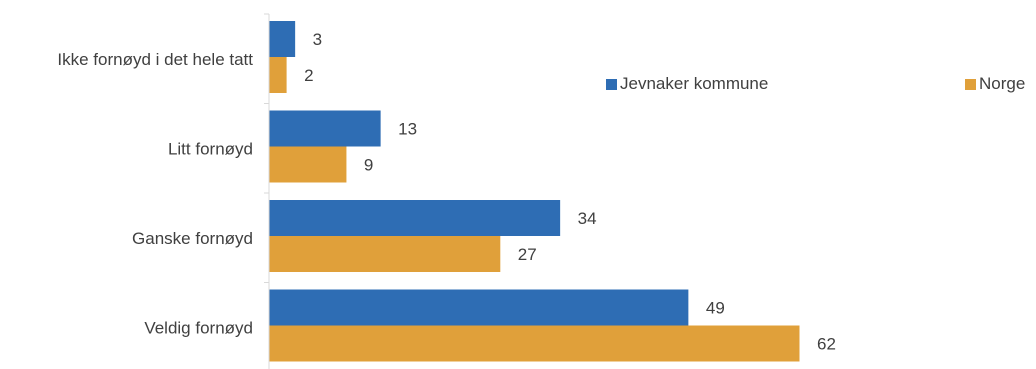 The width and height of the screenshot is (1036, 369). Describe the element at coordinates (611, 84) in the screenshot. I see `legend-swatch-jevnaker` at that location.